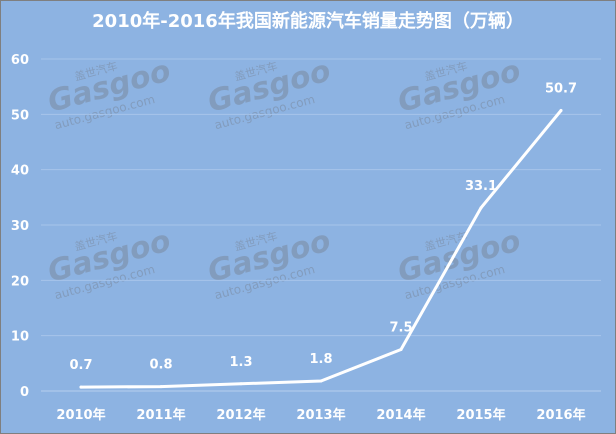 Image resolution: width=616 pixels, height=434 pixels. Describe the element at coordinates (20, 281) in the screenshot. I see `y-tick-label: 20` at that location.